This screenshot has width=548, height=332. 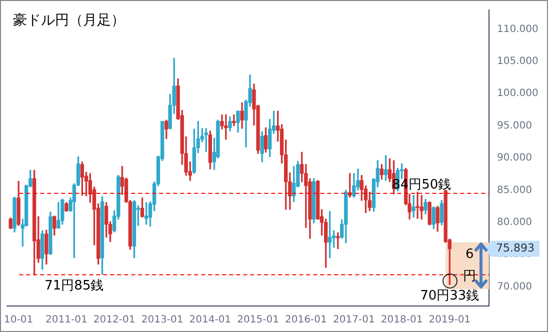 What do you see at coordinates (19, 320) in the screenshot?
I see `x-tick-label: 10-01` at bounding box center [19, 320].